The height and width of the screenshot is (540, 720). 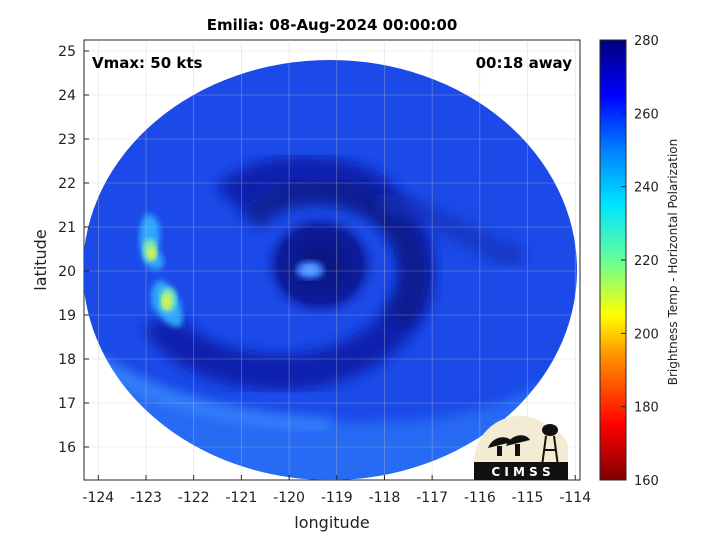 What do you see at coordinates (67, 404) in the screenshot?
I see `y-tick-label: 17` at bounding box center [67, 404].